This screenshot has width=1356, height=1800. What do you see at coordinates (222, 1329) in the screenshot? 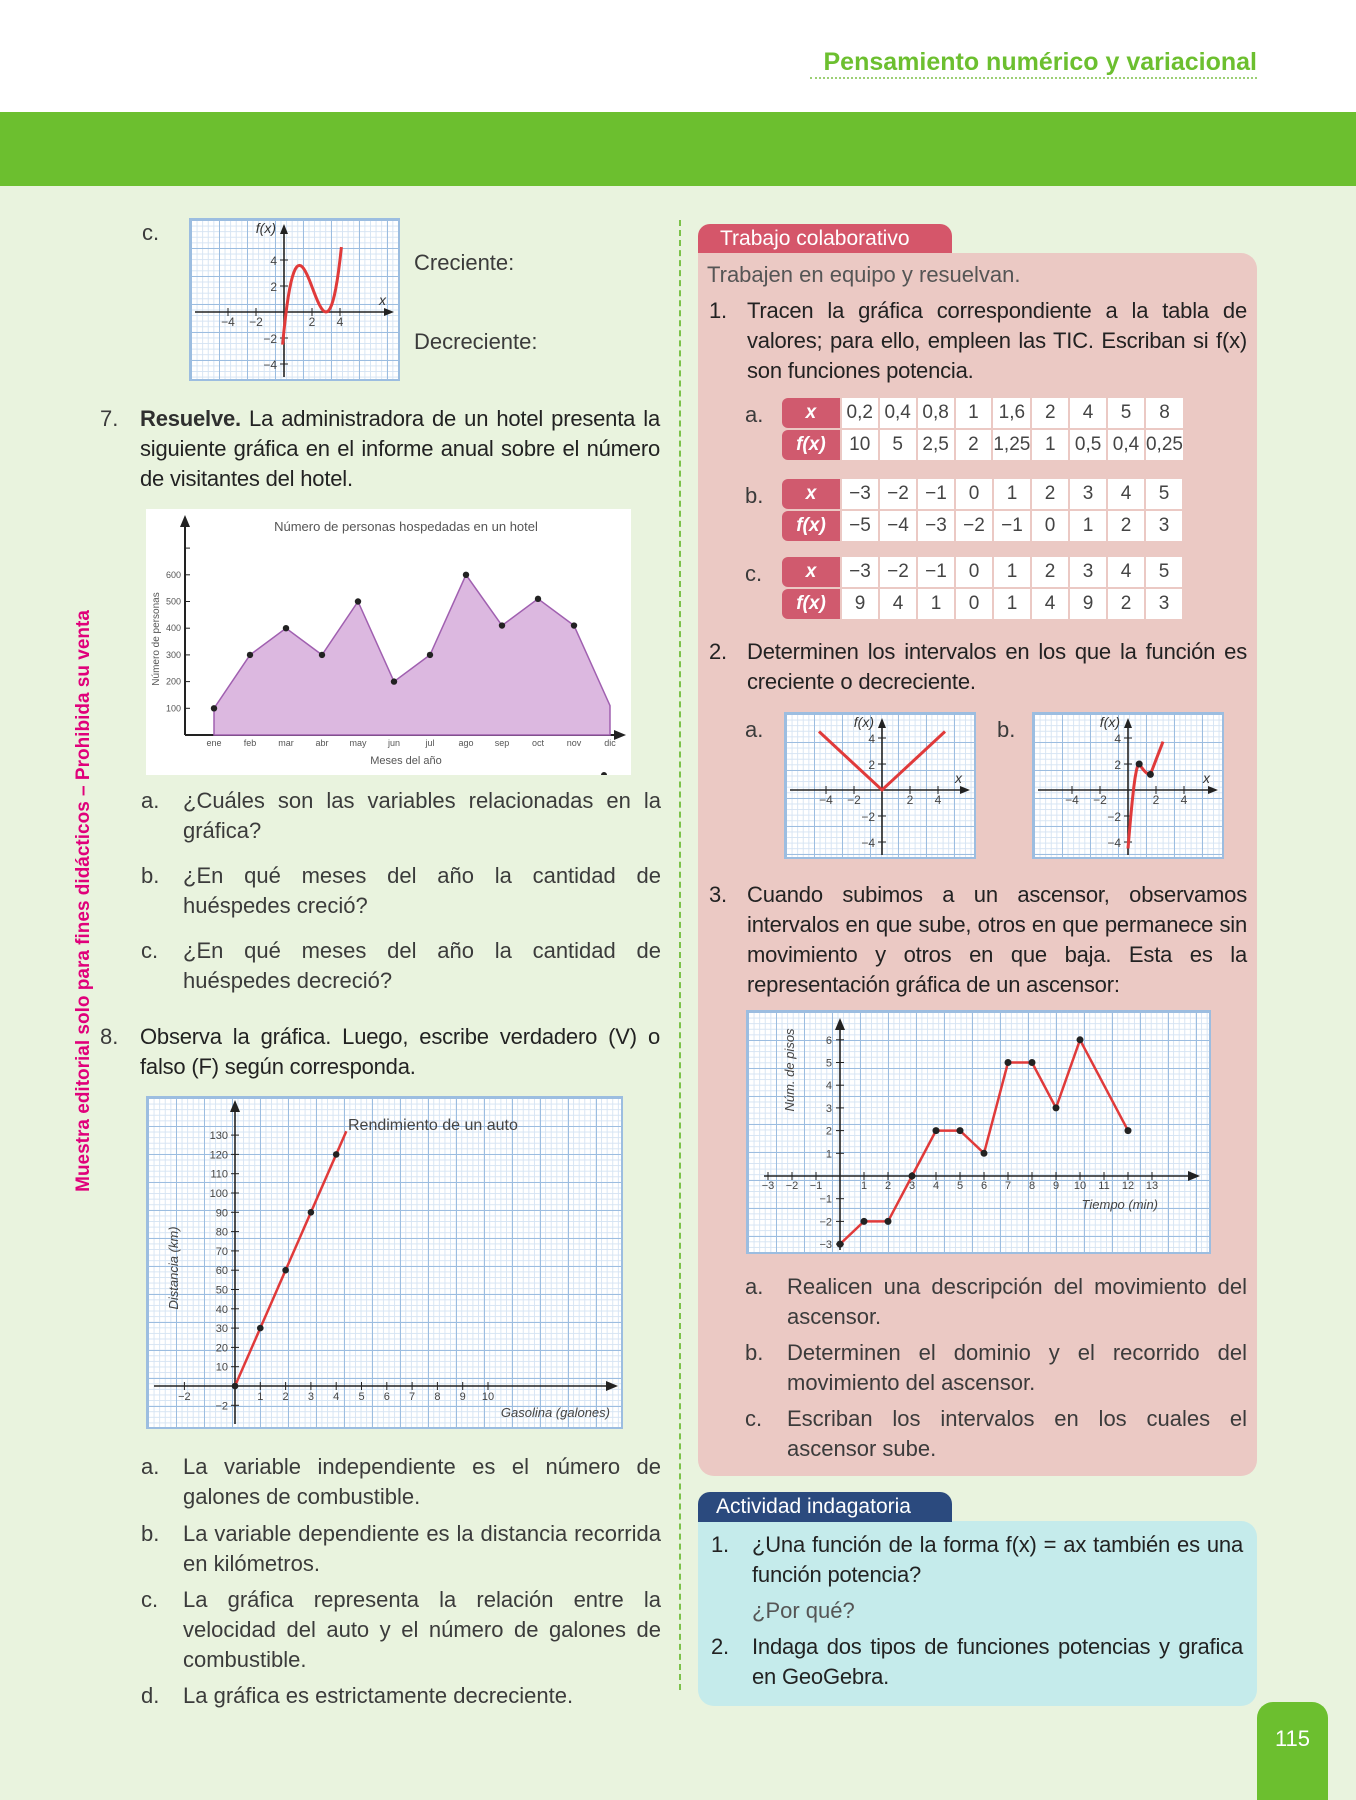
I see `y-tick-label: 30` at bounding box center [222, 1329].